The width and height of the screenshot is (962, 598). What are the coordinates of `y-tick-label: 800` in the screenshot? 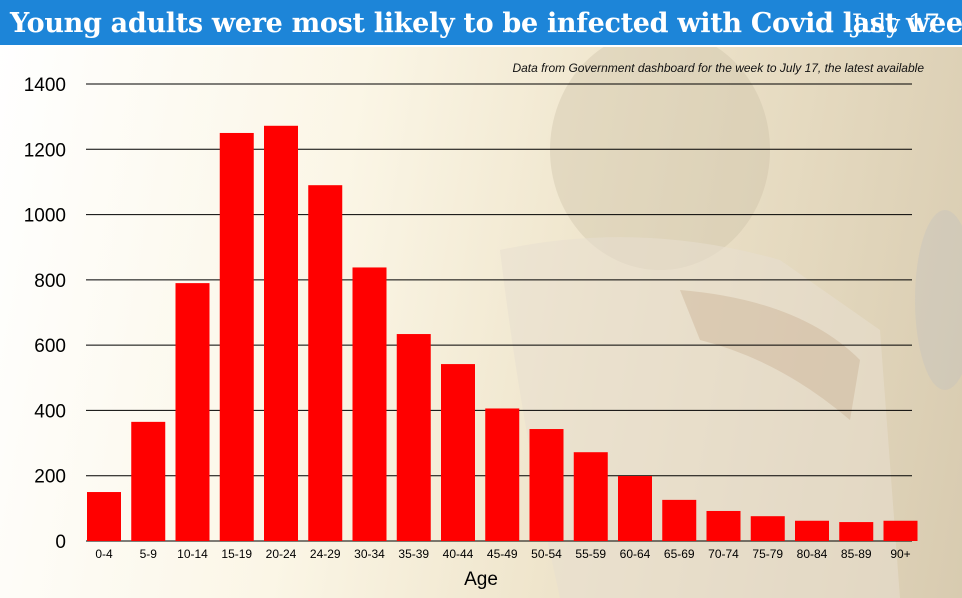 It's located at (50, 281).